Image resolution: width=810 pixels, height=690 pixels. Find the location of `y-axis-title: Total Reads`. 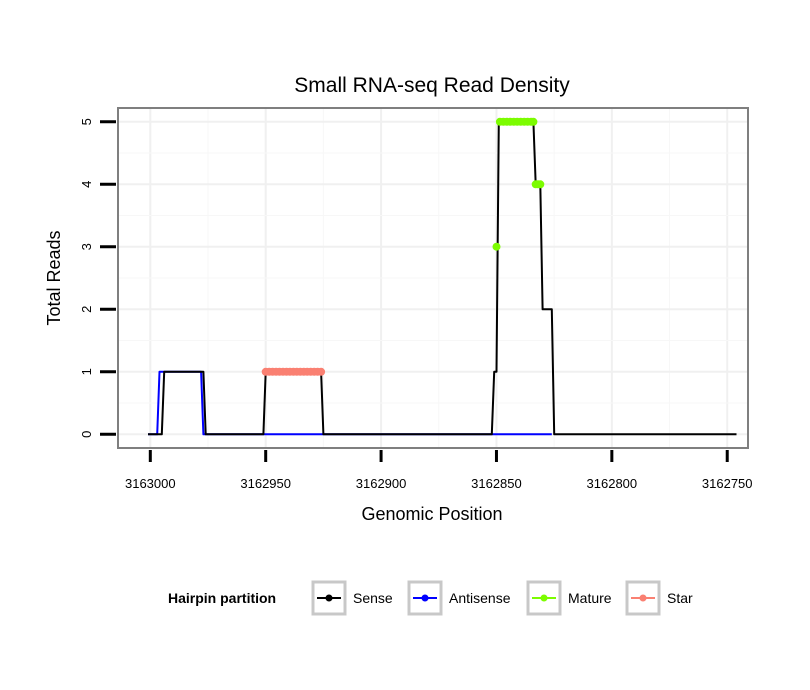

y-axis-title: Total Reads is located at coordinates (54, 277).